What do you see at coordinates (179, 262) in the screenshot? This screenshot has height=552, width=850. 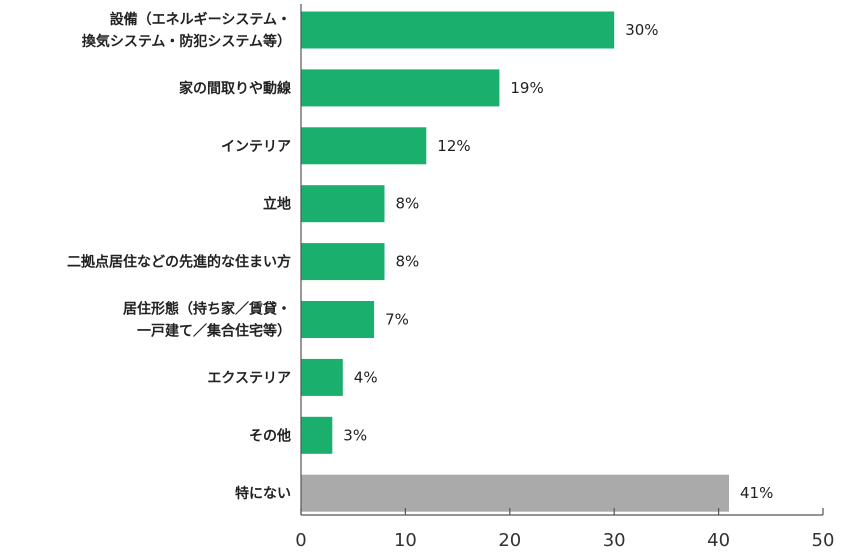 I see `category-label-4: 二拠点居住などの先進的な住まい方` at bounding box center [179, 262].